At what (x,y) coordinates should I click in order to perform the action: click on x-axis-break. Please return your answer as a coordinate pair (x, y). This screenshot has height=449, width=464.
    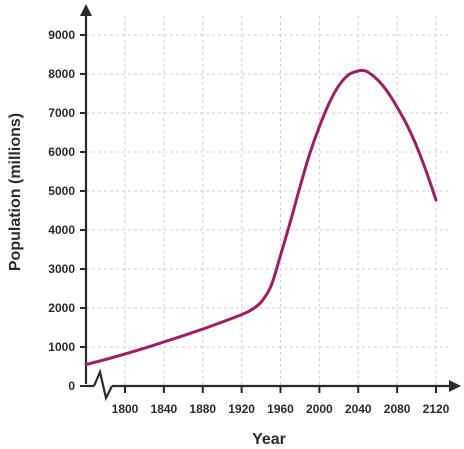
    Looking at the image, I should click on (102, 385).